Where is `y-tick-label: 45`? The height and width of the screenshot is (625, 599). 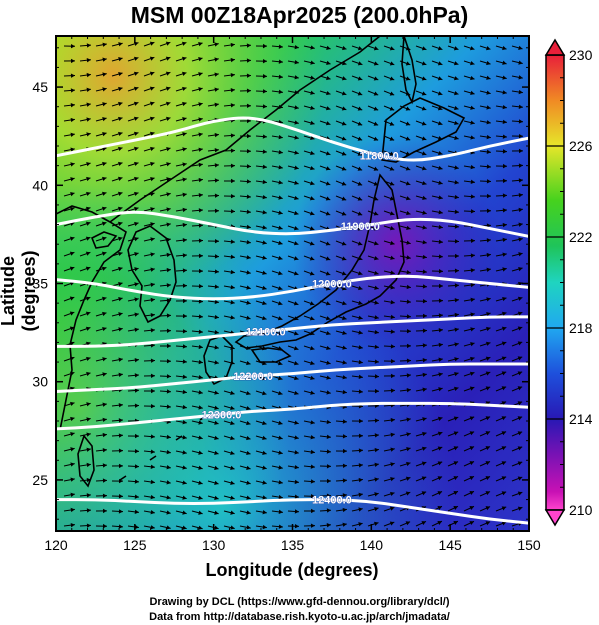
y-tick-label: 45 is located at coordinates (40, 87).